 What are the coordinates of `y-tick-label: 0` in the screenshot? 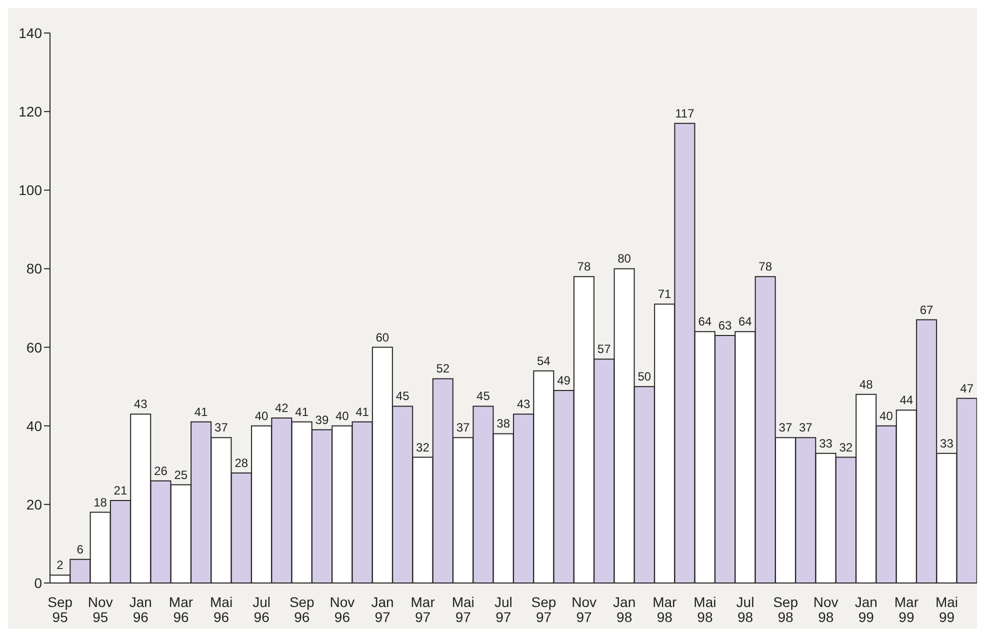 It's located at (38, 582).